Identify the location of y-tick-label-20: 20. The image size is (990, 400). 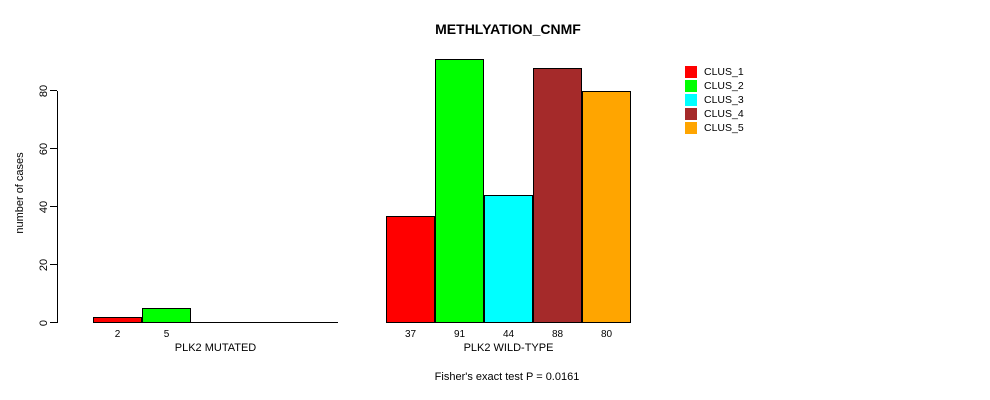
(44, 265).